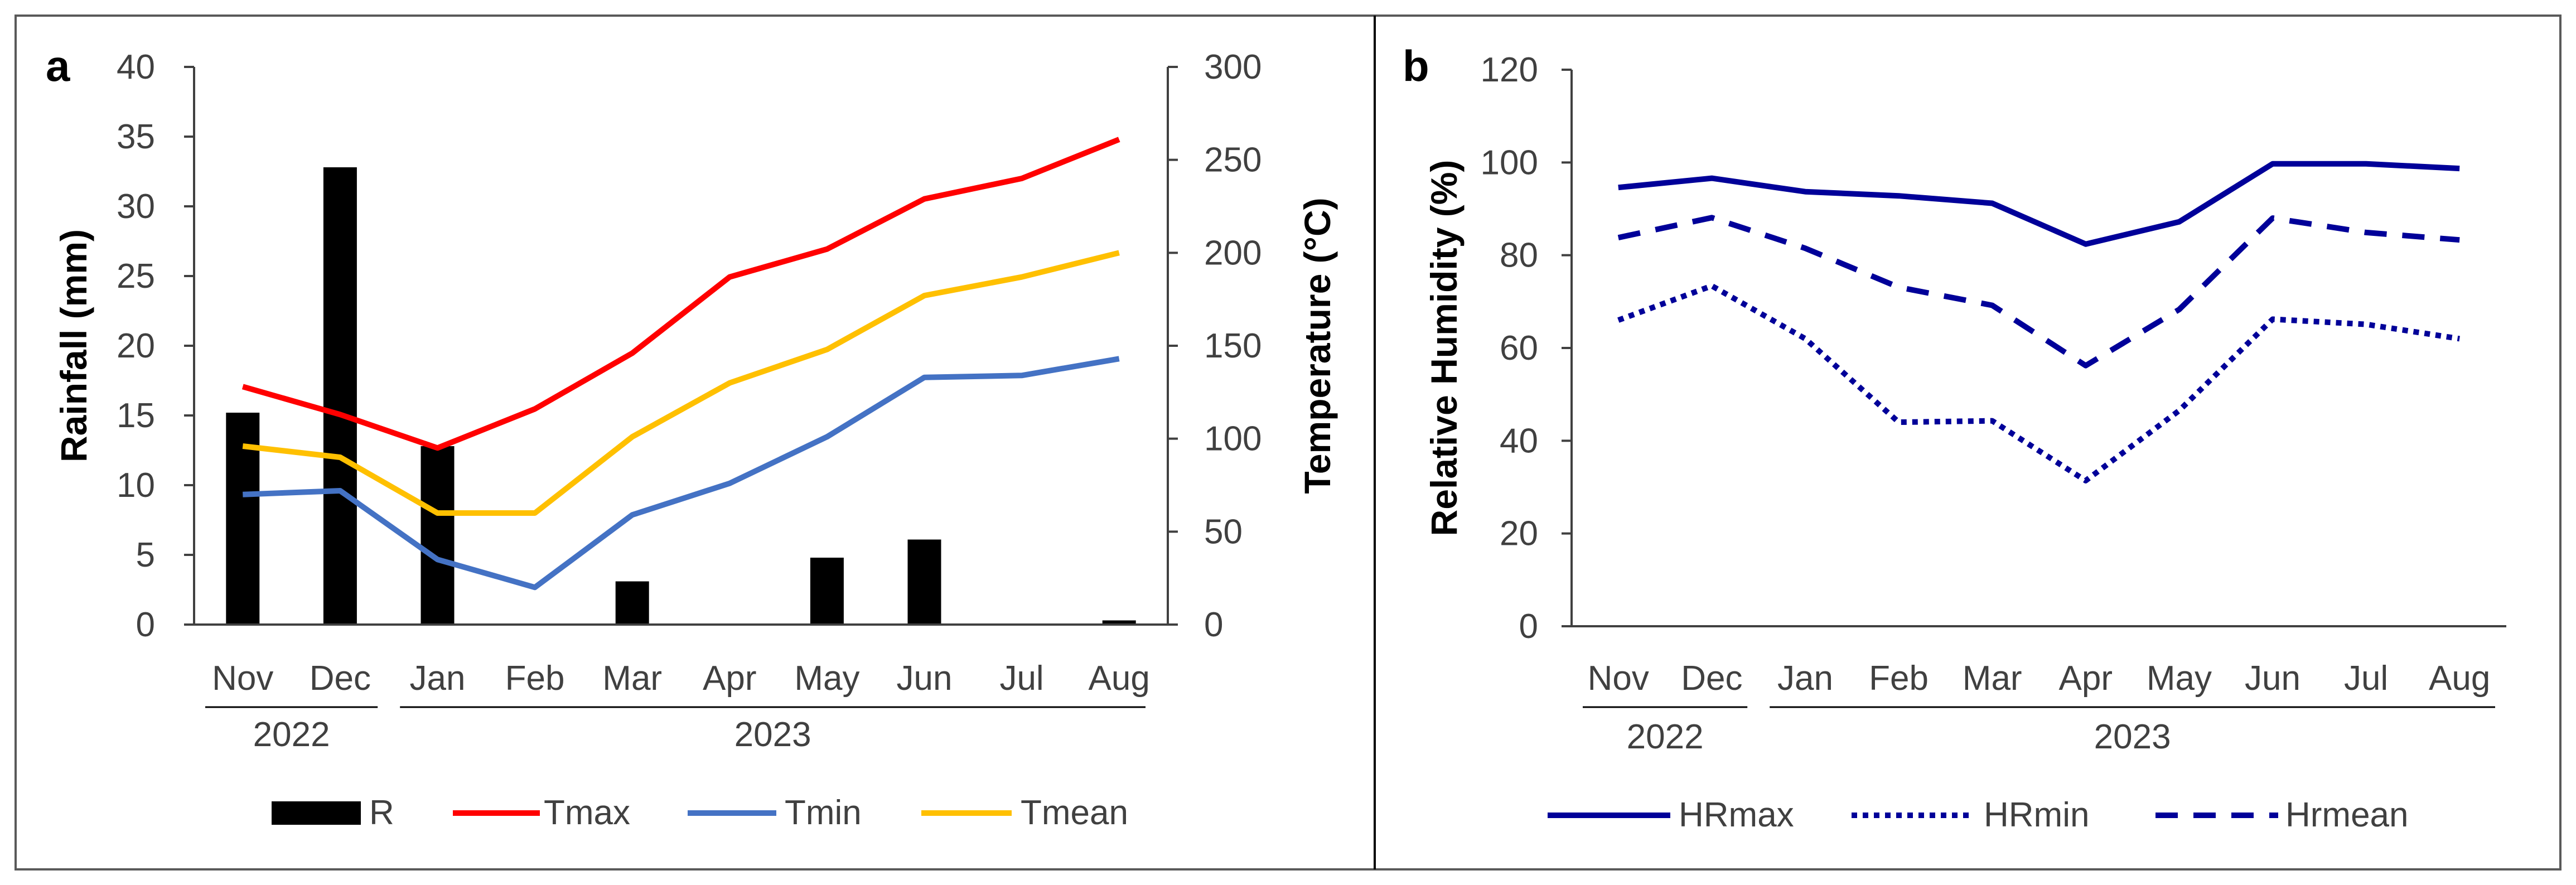 The height and width of the screenshot is (885, 2576). Describe the element at coordinates (827, 591) in the screenshot. I see `bar-r-may` at that location.